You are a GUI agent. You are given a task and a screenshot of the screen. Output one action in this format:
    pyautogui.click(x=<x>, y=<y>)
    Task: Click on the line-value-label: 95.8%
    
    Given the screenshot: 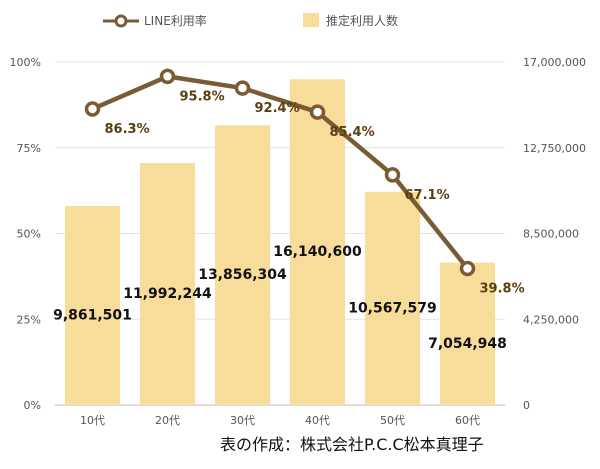 What is the action you would take?
    pyautogui.click(x=202, y=96)
    